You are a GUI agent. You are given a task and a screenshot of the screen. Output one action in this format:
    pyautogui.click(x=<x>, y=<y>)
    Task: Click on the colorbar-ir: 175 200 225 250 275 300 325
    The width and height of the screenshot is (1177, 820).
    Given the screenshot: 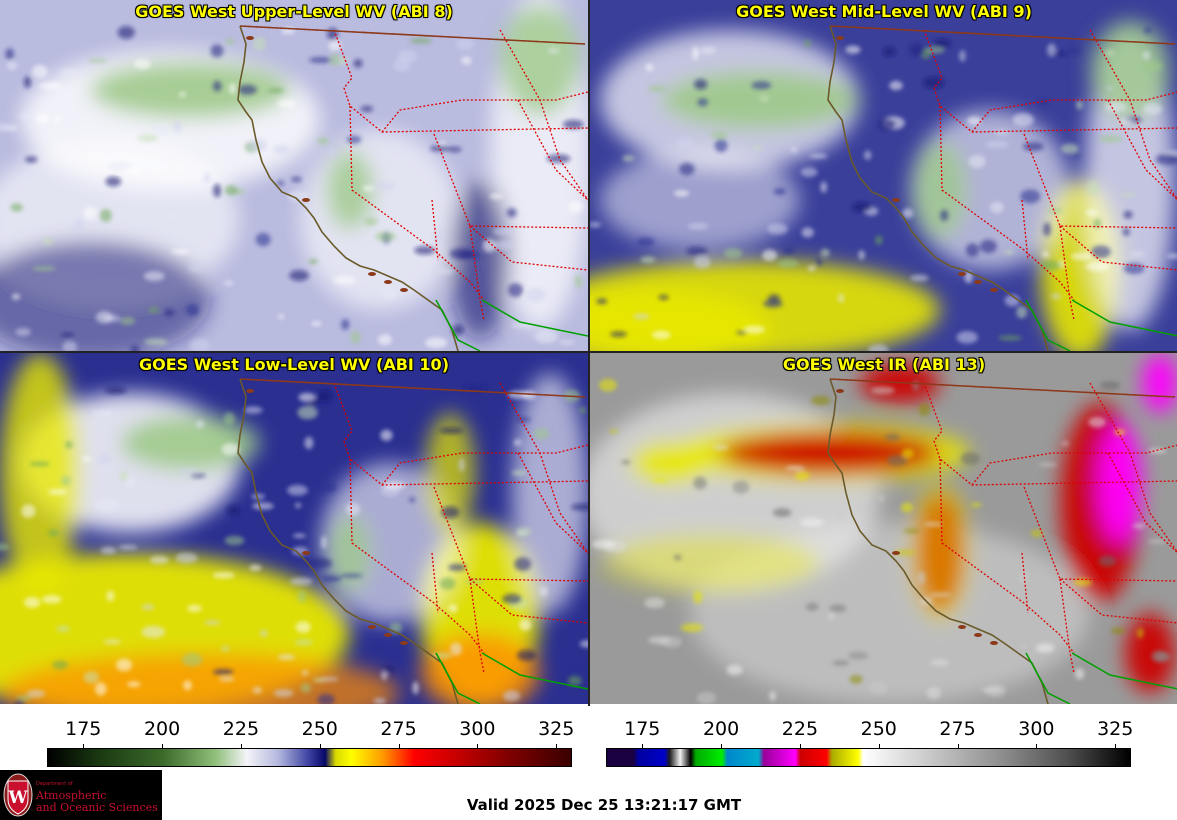 What is the action you would take?
    pyautogui.click(x=870, y=738)
    